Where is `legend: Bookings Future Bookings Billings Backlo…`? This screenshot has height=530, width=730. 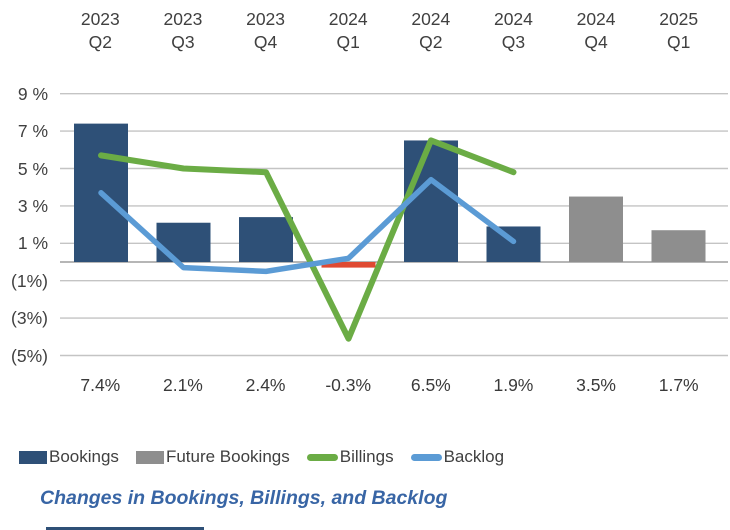
legend: Bookings Future Bookings Billings Backlo… is located at coordinates (261, 457).